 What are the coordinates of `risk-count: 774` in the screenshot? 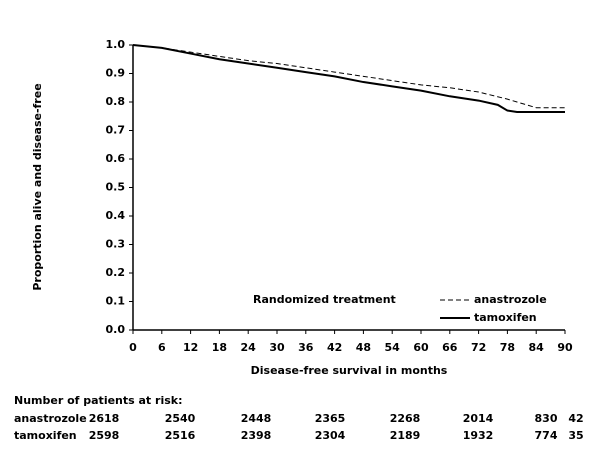 It's located at (546, 435).